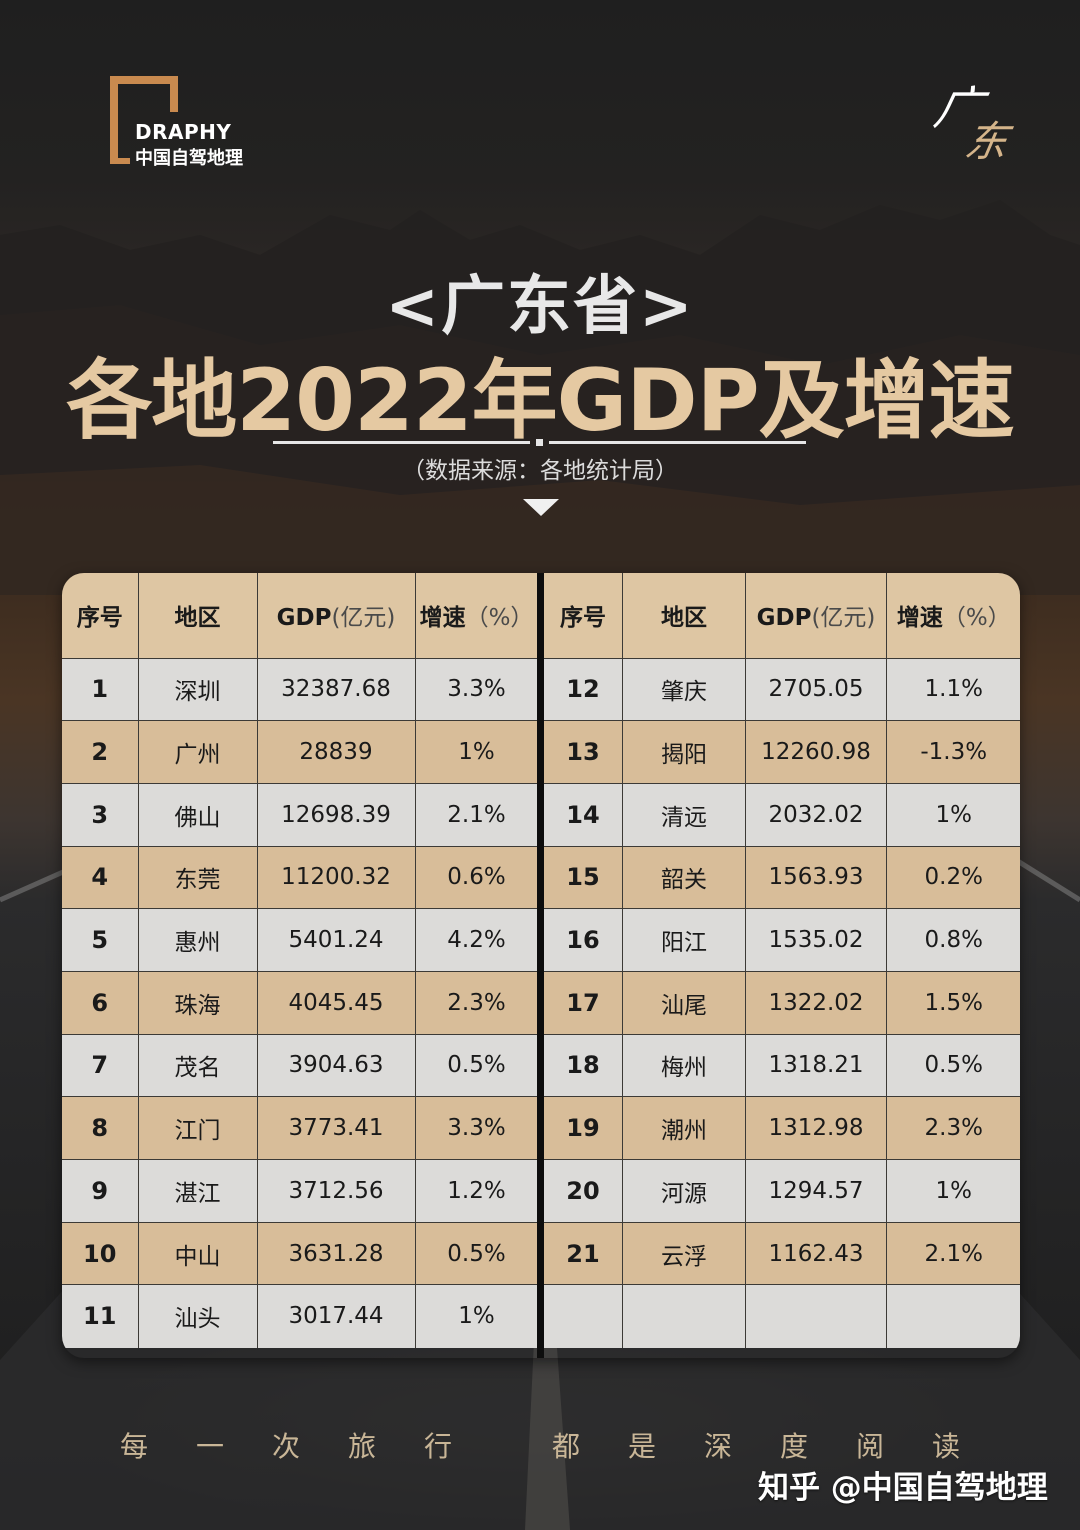 The height and width of the screenshot is (1530, 1080). What do you see at coordinates (336, 1065) in the screenshot?
I see `cell-gdp: 3904.63` at bounding box center [336, 1065].